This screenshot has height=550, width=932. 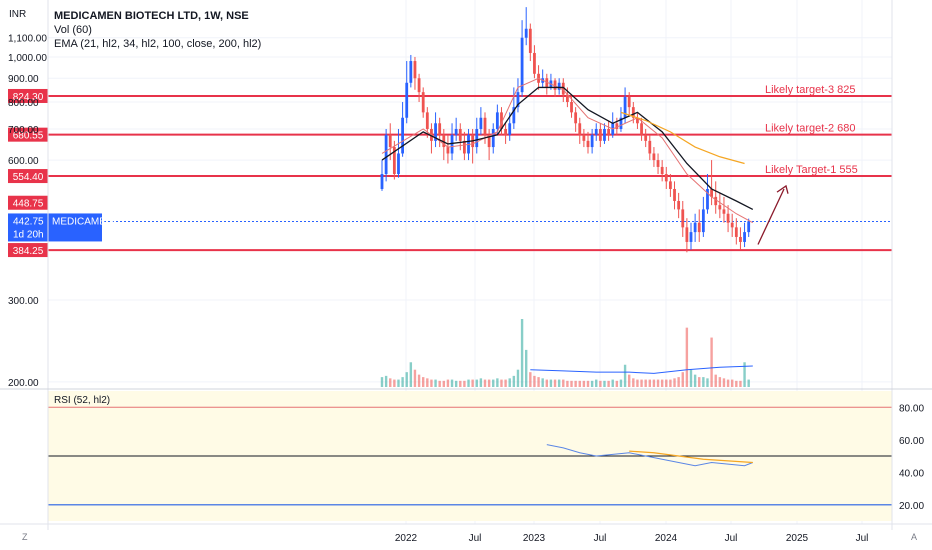 I want to click on chart-title: MEDICAMEN BIOTECH LTD, 1W, NSE, so click(x=151, y=16).